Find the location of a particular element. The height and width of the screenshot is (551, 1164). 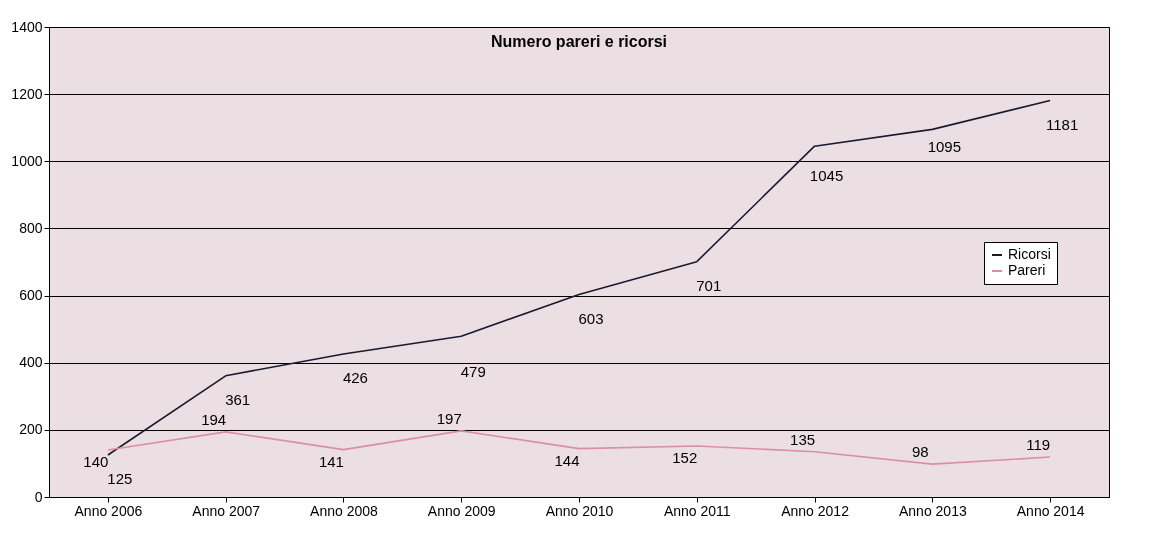

x-tick-label: Anno 2013 is located at coordinates (932, 510).